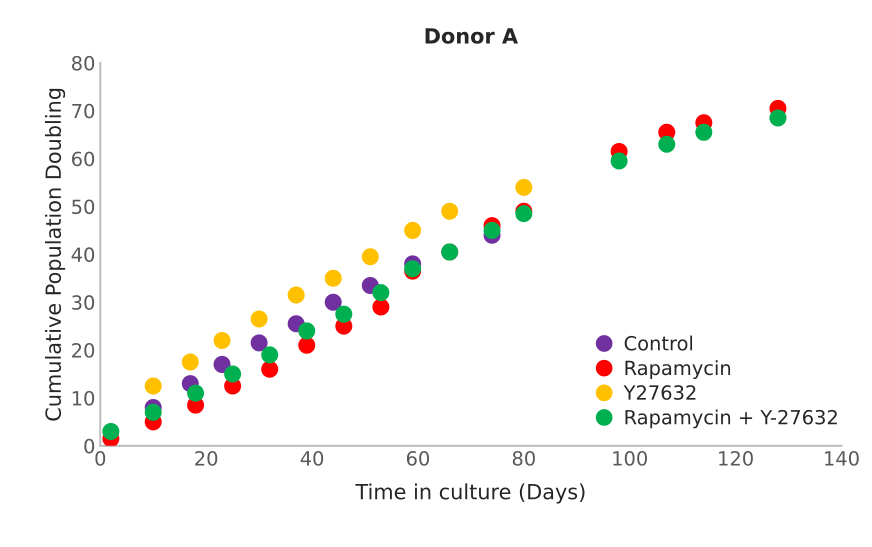 The height and width of the screenshot is (547, 872). What do you see at coordinates (660, 392) in the screenshot?
I see `legend-label: Y27632` at bounding box center [660, 392].